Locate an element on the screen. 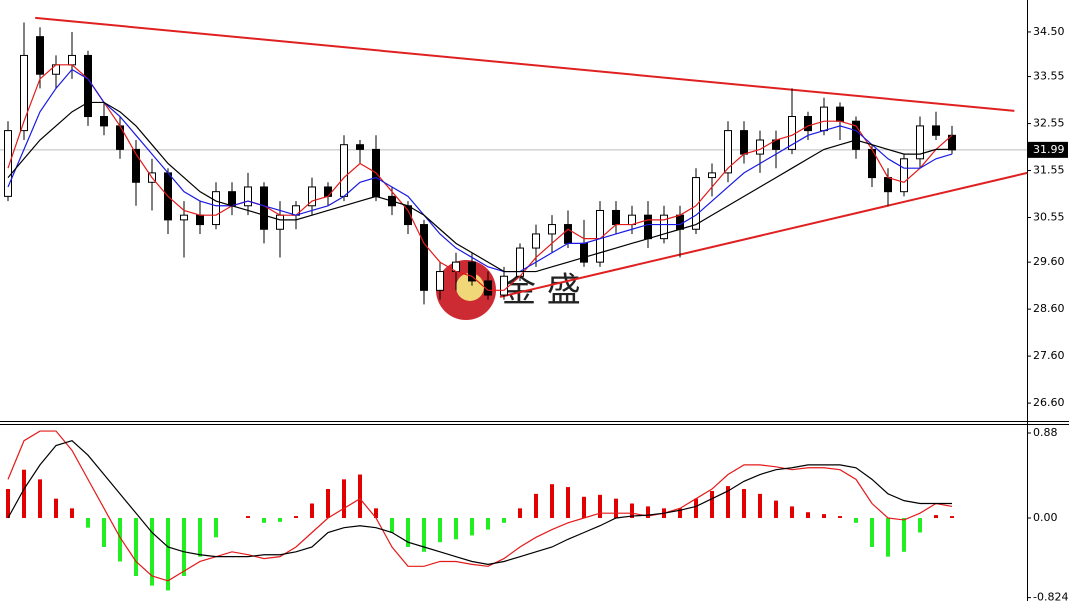  y-tick-label: 32.55 is located at coordinates (1049, 123).